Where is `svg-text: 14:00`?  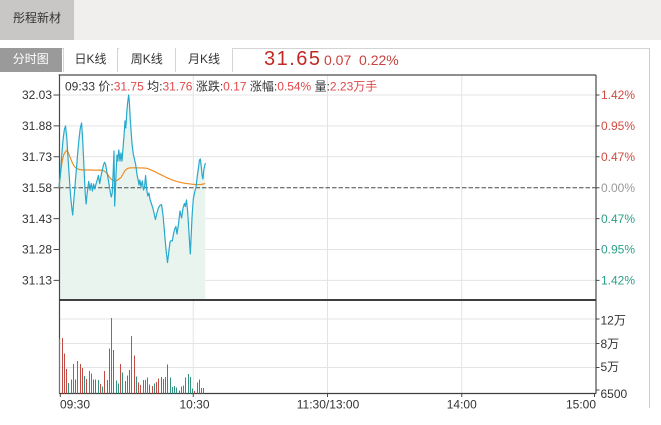
svg-text: 14:00 is located at coordinates (462, 405).